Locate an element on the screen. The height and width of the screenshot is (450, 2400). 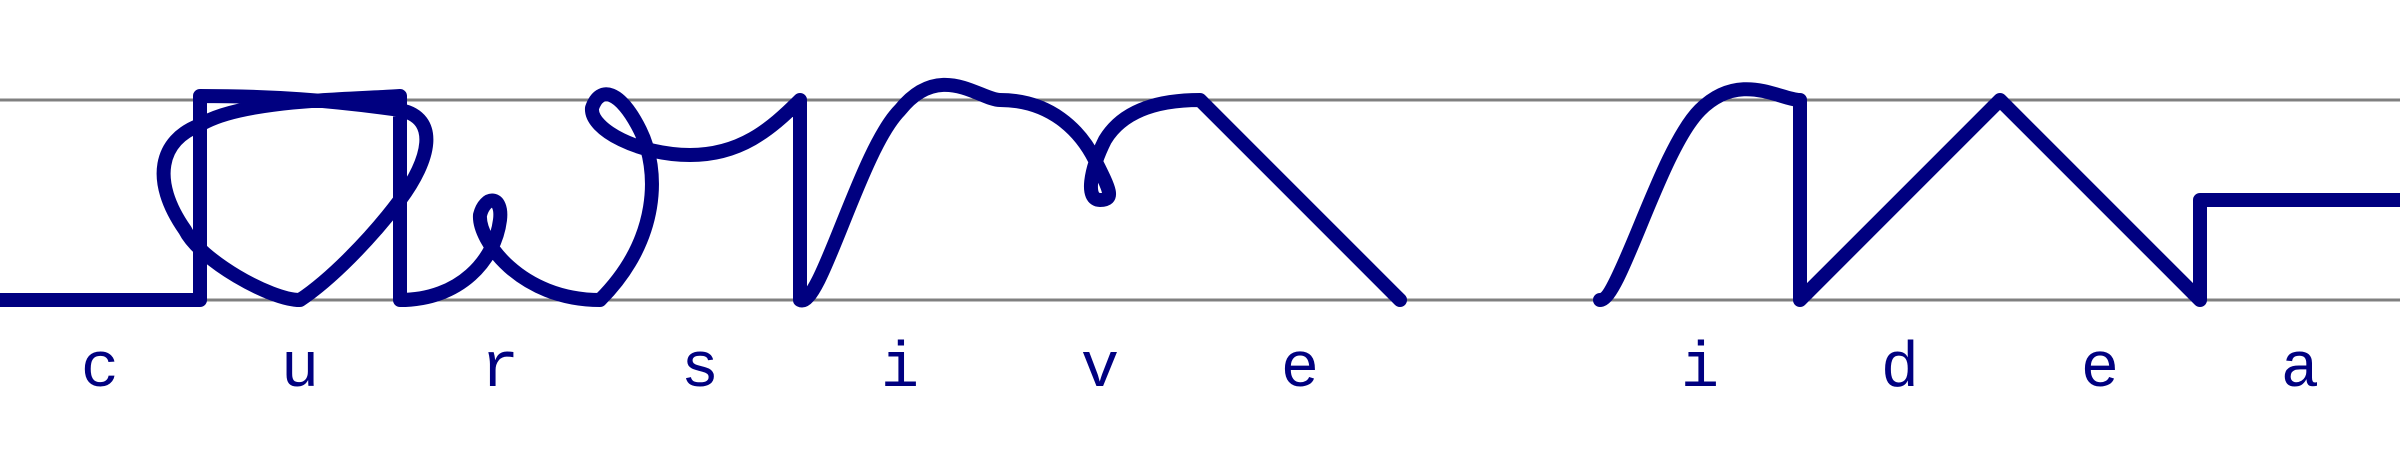
letter-label: u is located at coordinates (300, 370).